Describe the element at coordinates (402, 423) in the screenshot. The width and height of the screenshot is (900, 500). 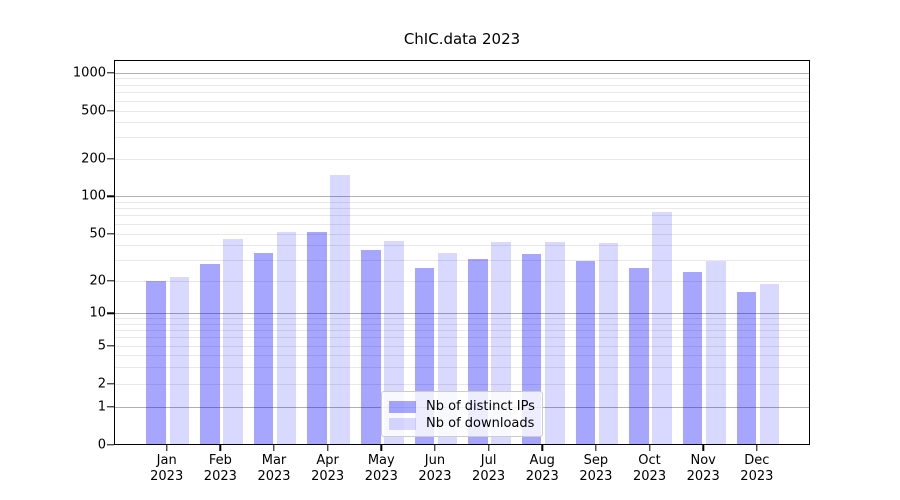
I see `legend-swatch-downloads` at that location.